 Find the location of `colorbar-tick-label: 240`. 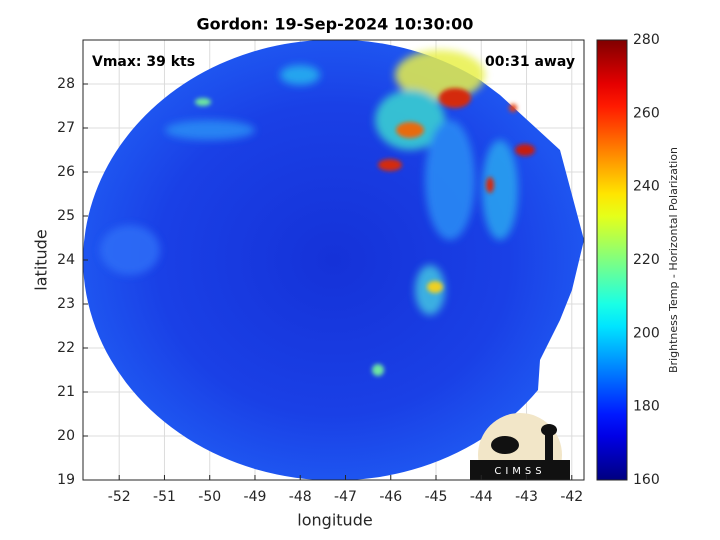

colorbar-tick-label: 240 is located at coordinates (646, 187).